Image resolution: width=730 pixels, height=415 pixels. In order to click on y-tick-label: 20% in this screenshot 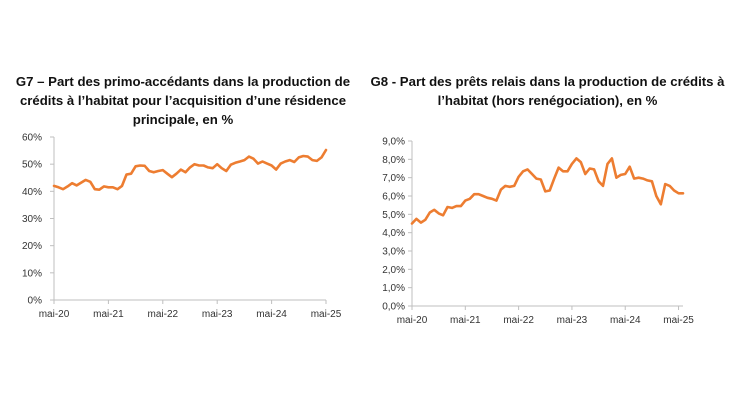, I will do `click(32, 246)`.